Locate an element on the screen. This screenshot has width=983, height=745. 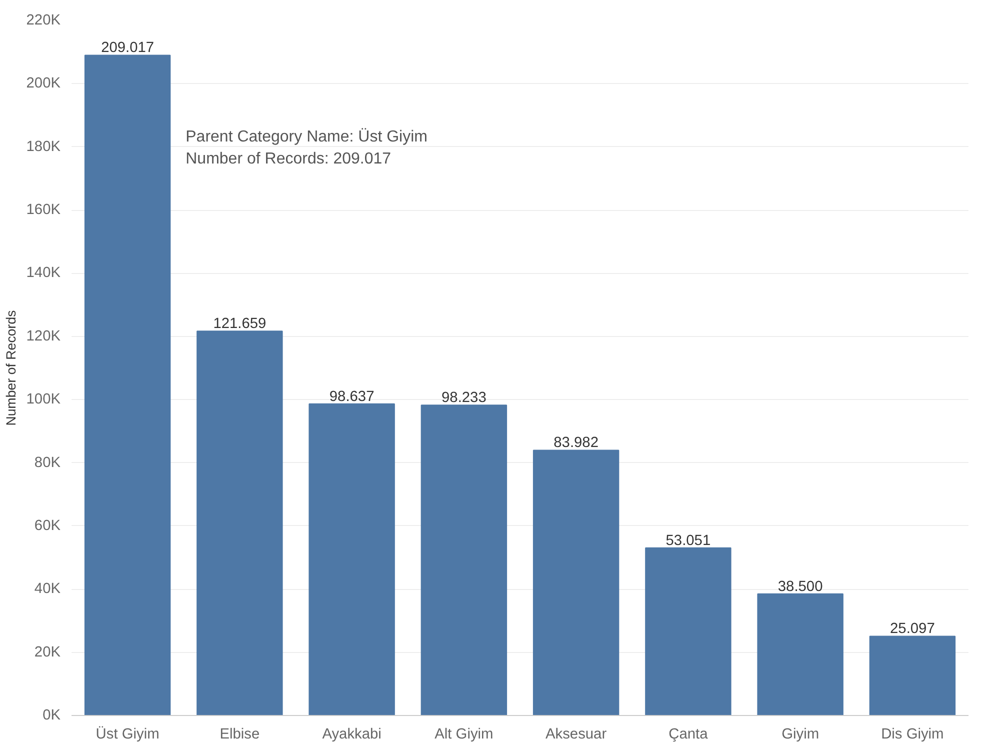
data-label: 209.017 is located at coordinates (127, 48).